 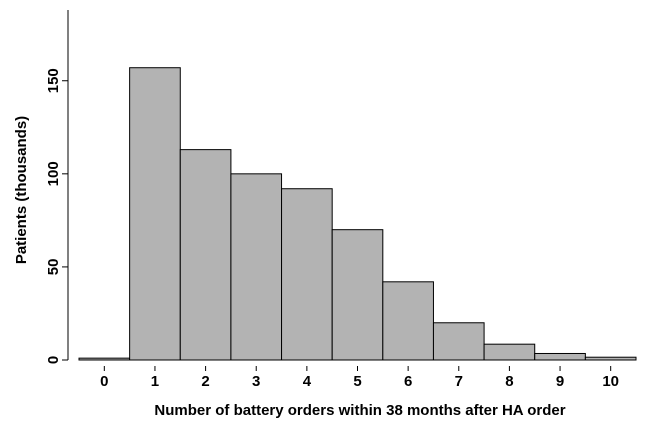 I want to click on y-axis-label: Patients (thousands), so click(x=21, y=190).